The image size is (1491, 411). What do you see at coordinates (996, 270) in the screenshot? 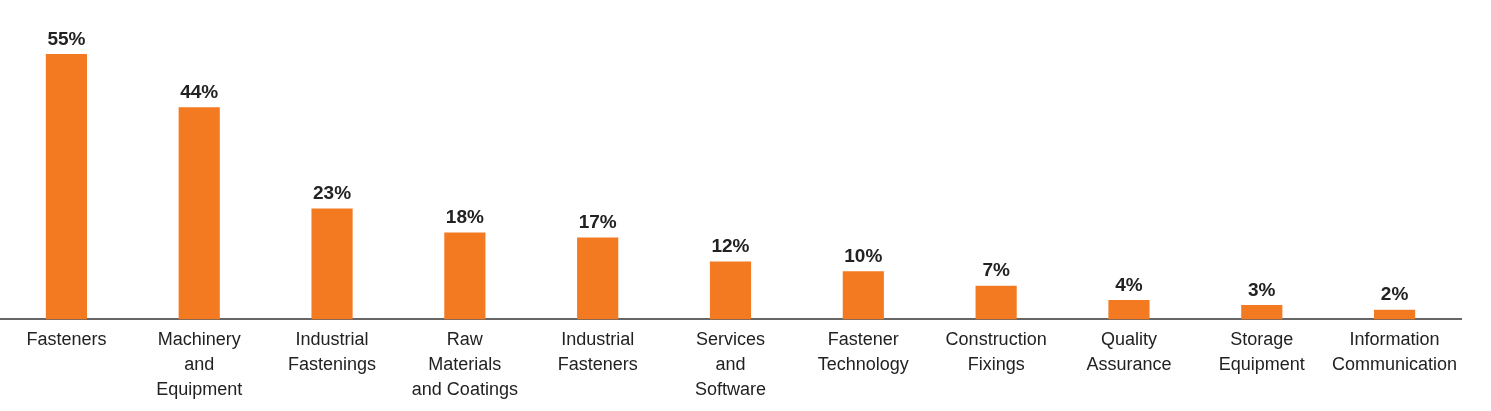
I see `data-label: 7%` at bounding box center [996, 270].